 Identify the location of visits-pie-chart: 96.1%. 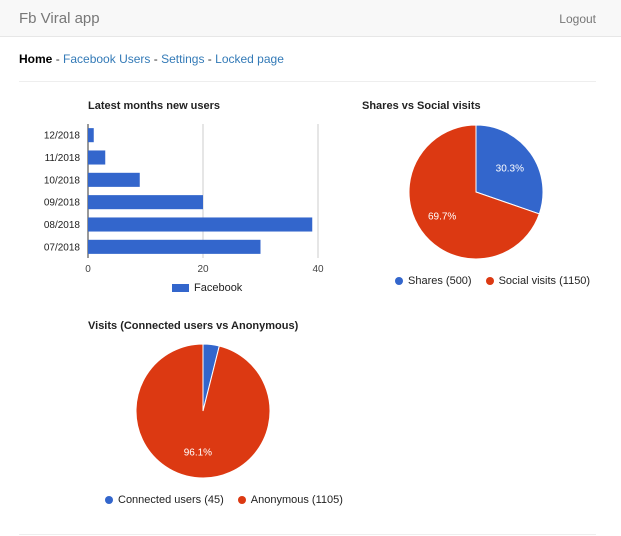
(203, 411).